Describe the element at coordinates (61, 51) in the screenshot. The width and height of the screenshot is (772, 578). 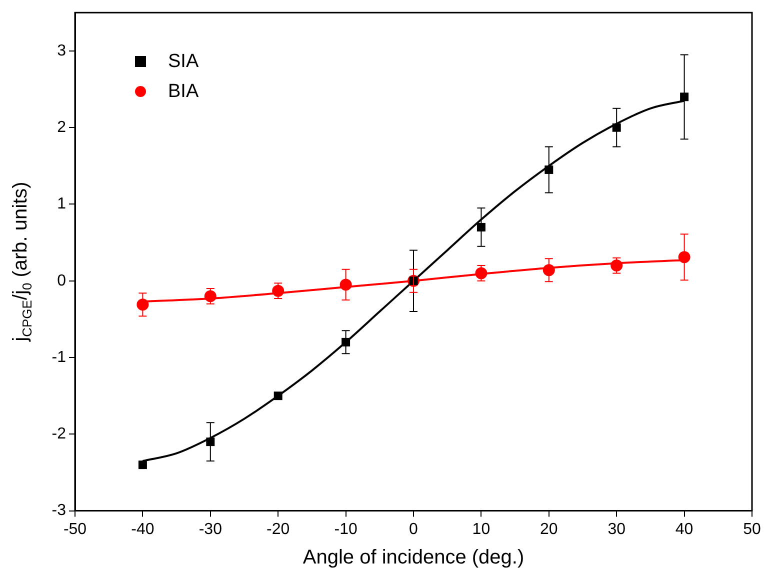
I see `y-tick-label: 3` at that location.